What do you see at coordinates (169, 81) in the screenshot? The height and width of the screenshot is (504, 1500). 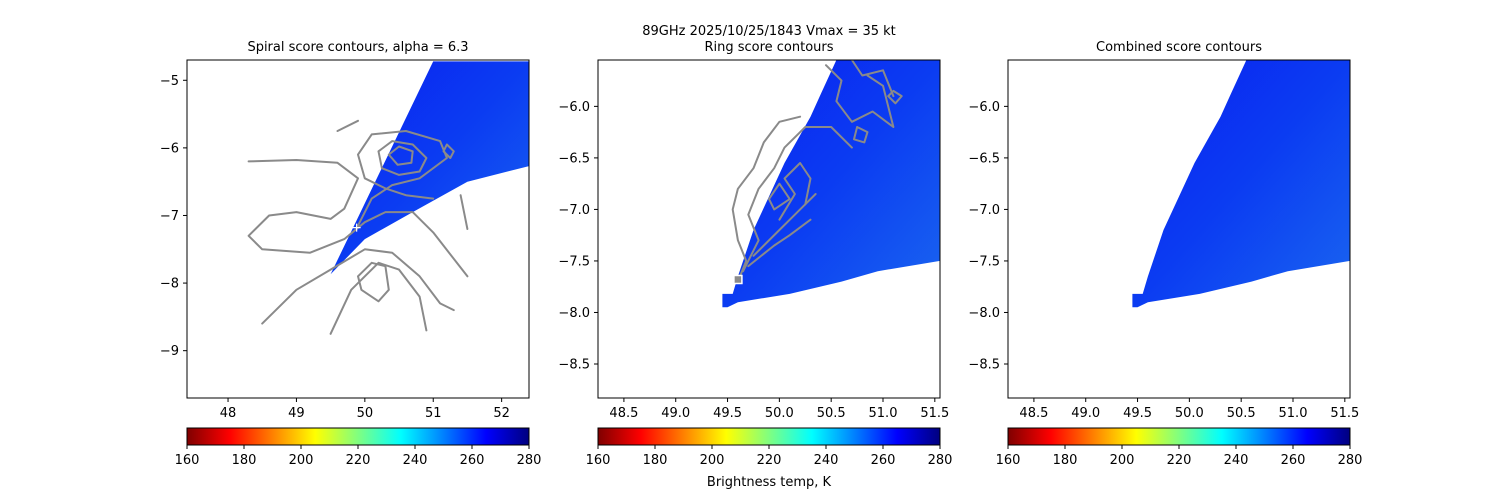 I see `y-tick-label: −5` at bounding box center [169, 81].